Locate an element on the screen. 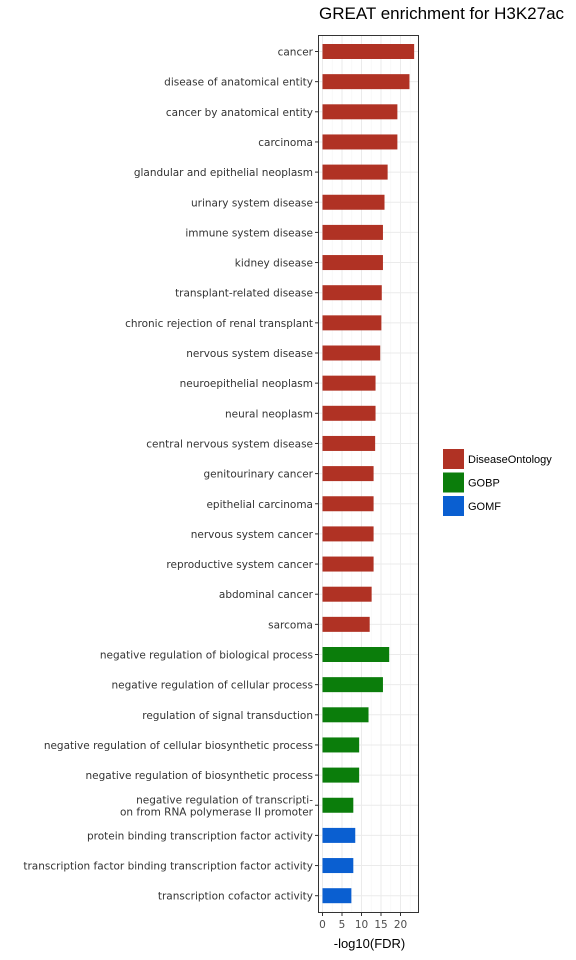 The width and height of the screenshot is (576, 960). y-tick-label: abdominal cancer is located at coordinates (266, 595).